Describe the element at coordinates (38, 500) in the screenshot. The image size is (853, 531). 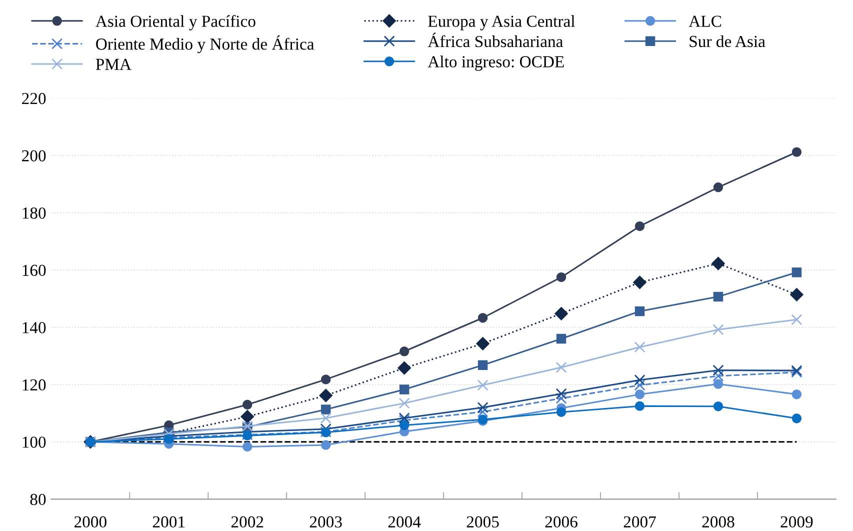
I see `y-tick-label: 80` at that location.